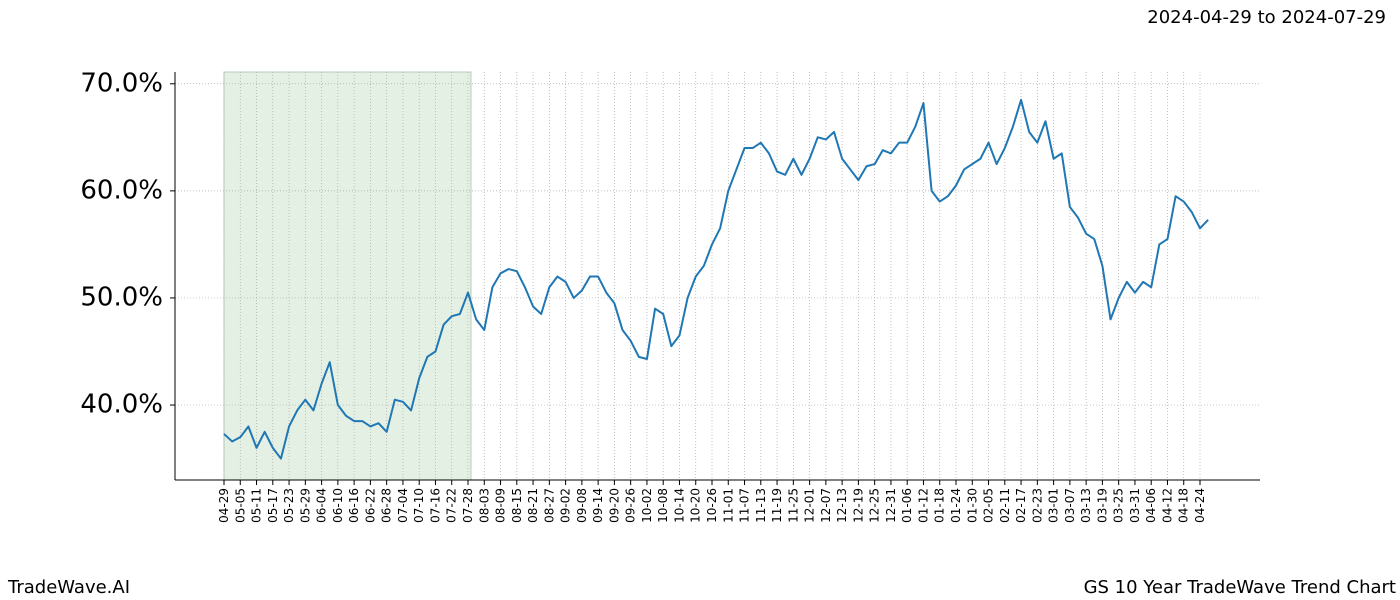 This screenshot has width=1400, height=600. Describe the element at coordinates (842, 505) in the screenshot. I see `x-tick-label: 12-13` at that location.